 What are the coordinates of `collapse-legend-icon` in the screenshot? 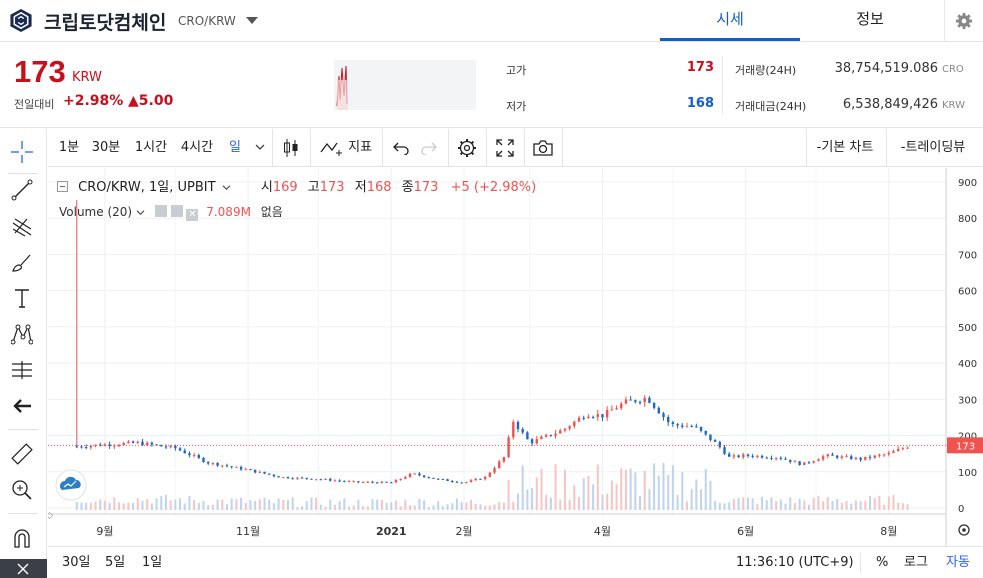 It's located at (62, 186).